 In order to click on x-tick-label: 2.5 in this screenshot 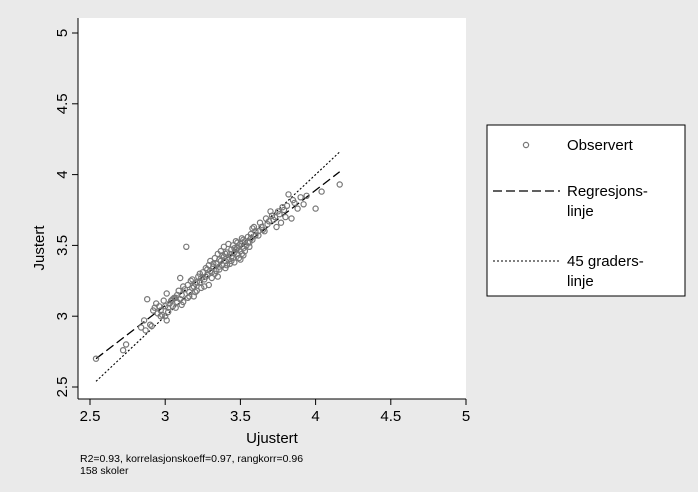, I will do `click(90, 416)`.